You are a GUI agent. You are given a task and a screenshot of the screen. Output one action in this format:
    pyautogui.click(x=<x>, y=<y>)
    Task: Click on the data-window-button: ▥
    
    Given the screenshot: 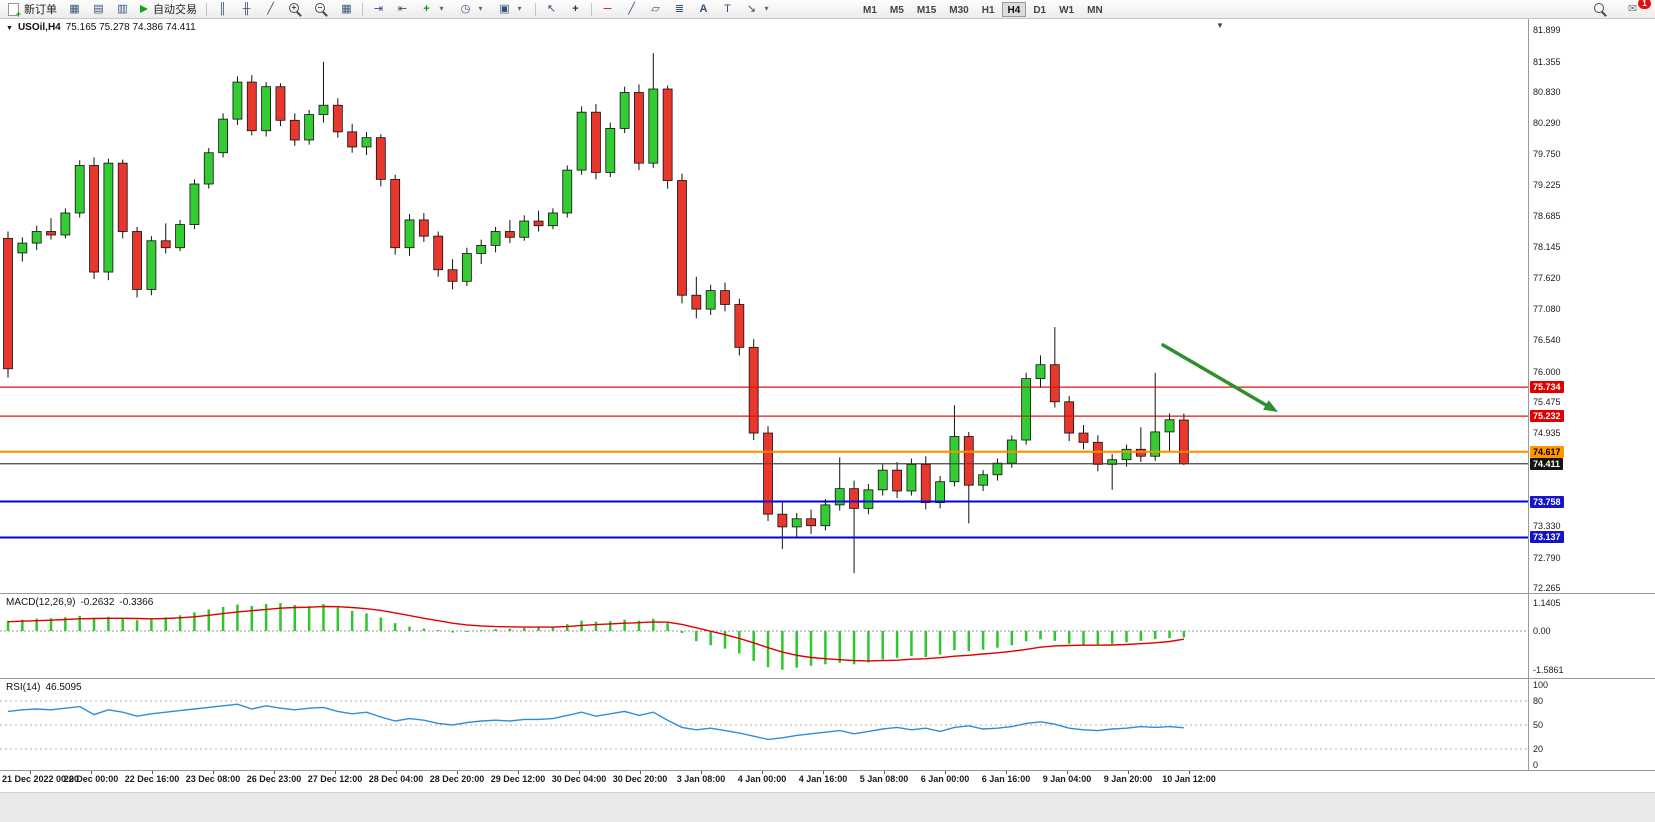 What is the action you would take?
    pyautogui.click(x=122, y=9)
    